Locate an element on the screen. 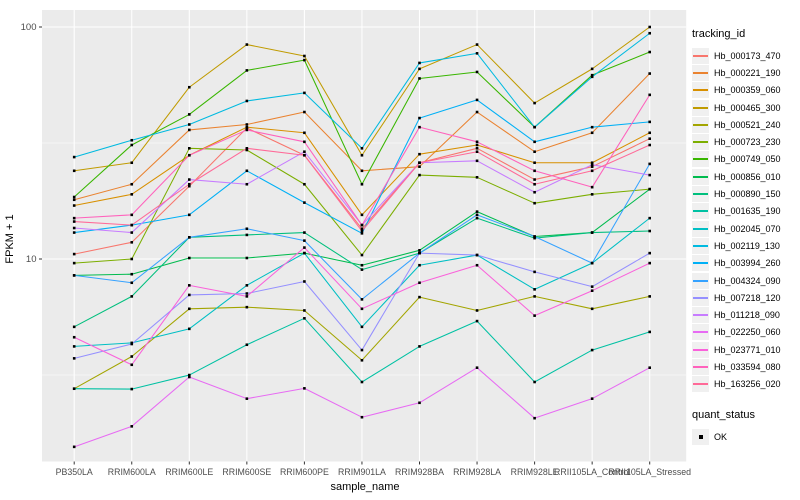 The height and width of the screenshot is (500, 800). x-axis-title: sample_name is located at coordinates (365, 487).